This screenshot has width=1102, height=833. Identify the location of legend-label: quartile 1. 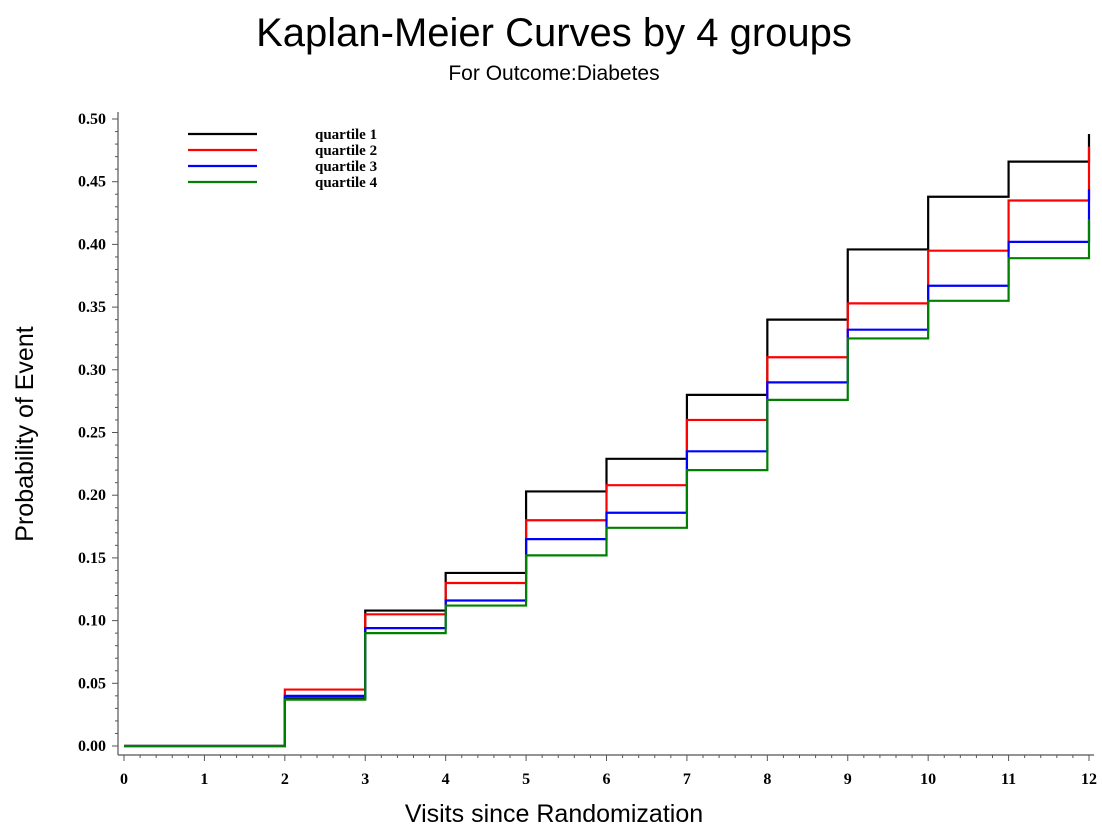
(346, 135).